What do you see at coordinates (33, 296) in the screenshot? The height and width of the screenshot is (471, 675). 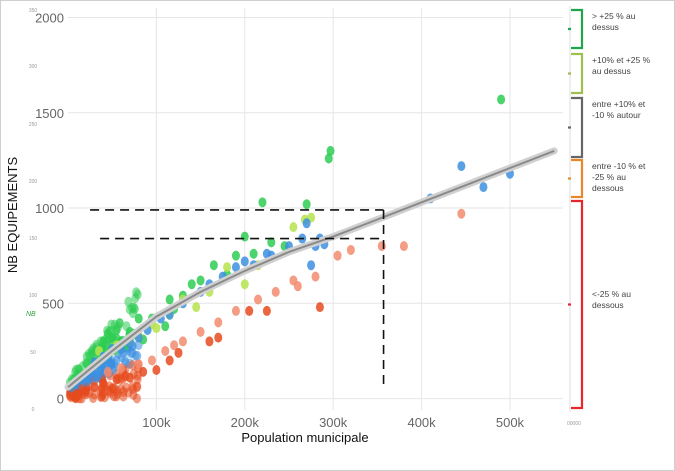 I see `ghost-tick-label-5: 100` at bounding box center [33, 296].